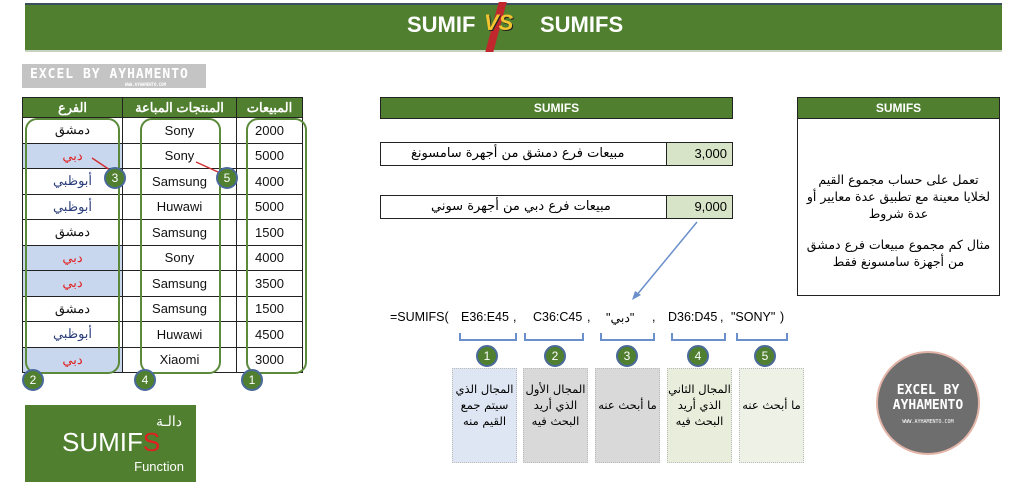 The height and width of the screenshot is (503, 1024). I want to click on function-card-name-s: S, so click(151, 442).